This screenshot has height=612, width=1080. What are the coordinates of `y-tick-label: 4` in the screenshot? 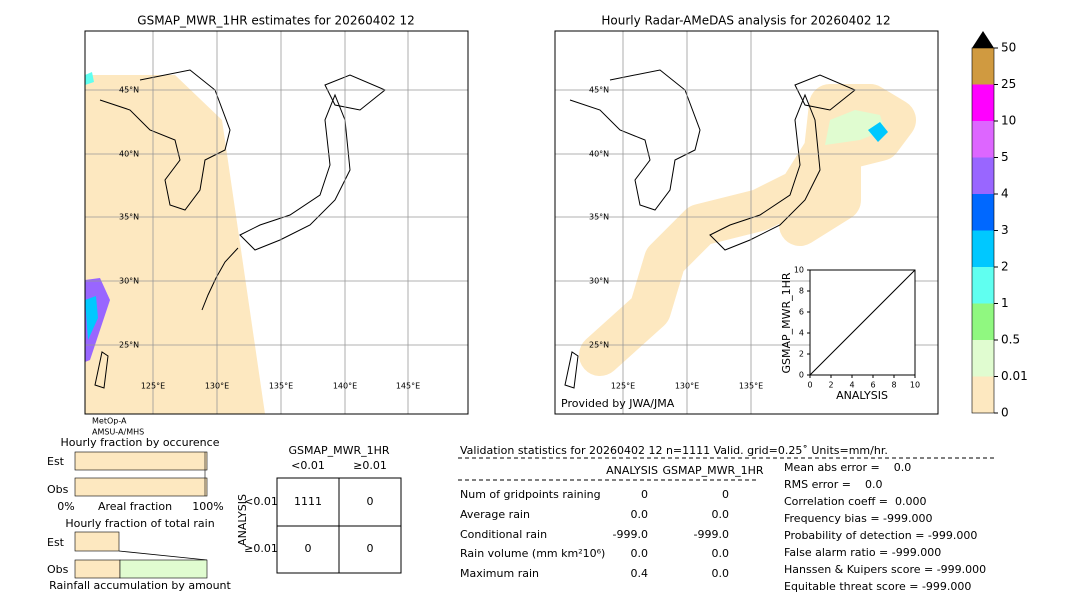 It's located at (801, 333).